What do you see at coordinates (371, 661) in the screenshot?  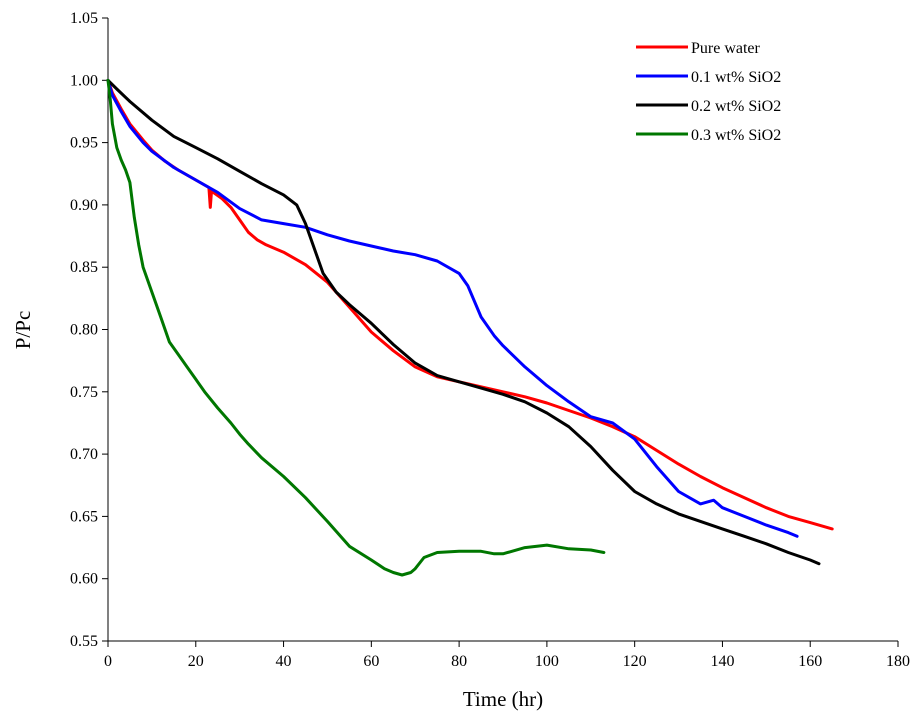 I see `x-tick-label: 60` at bounding box center [371, 661].